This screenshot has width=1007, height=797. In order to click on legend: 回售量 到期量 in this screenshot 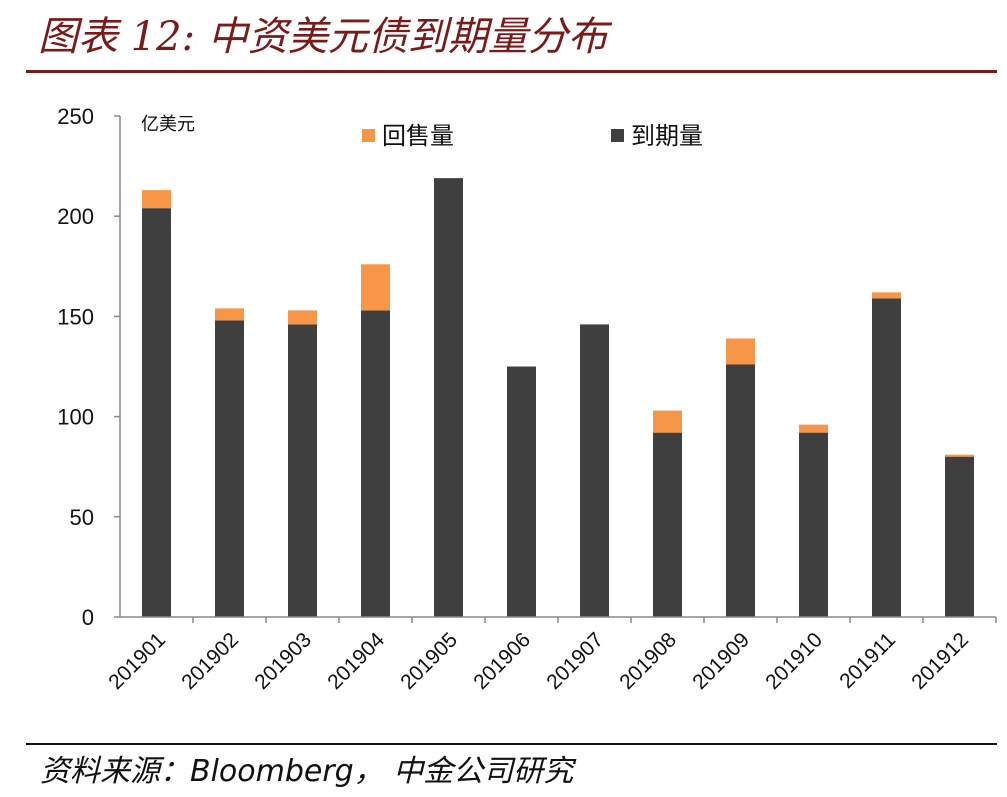, I will do `click(532, 136)`.